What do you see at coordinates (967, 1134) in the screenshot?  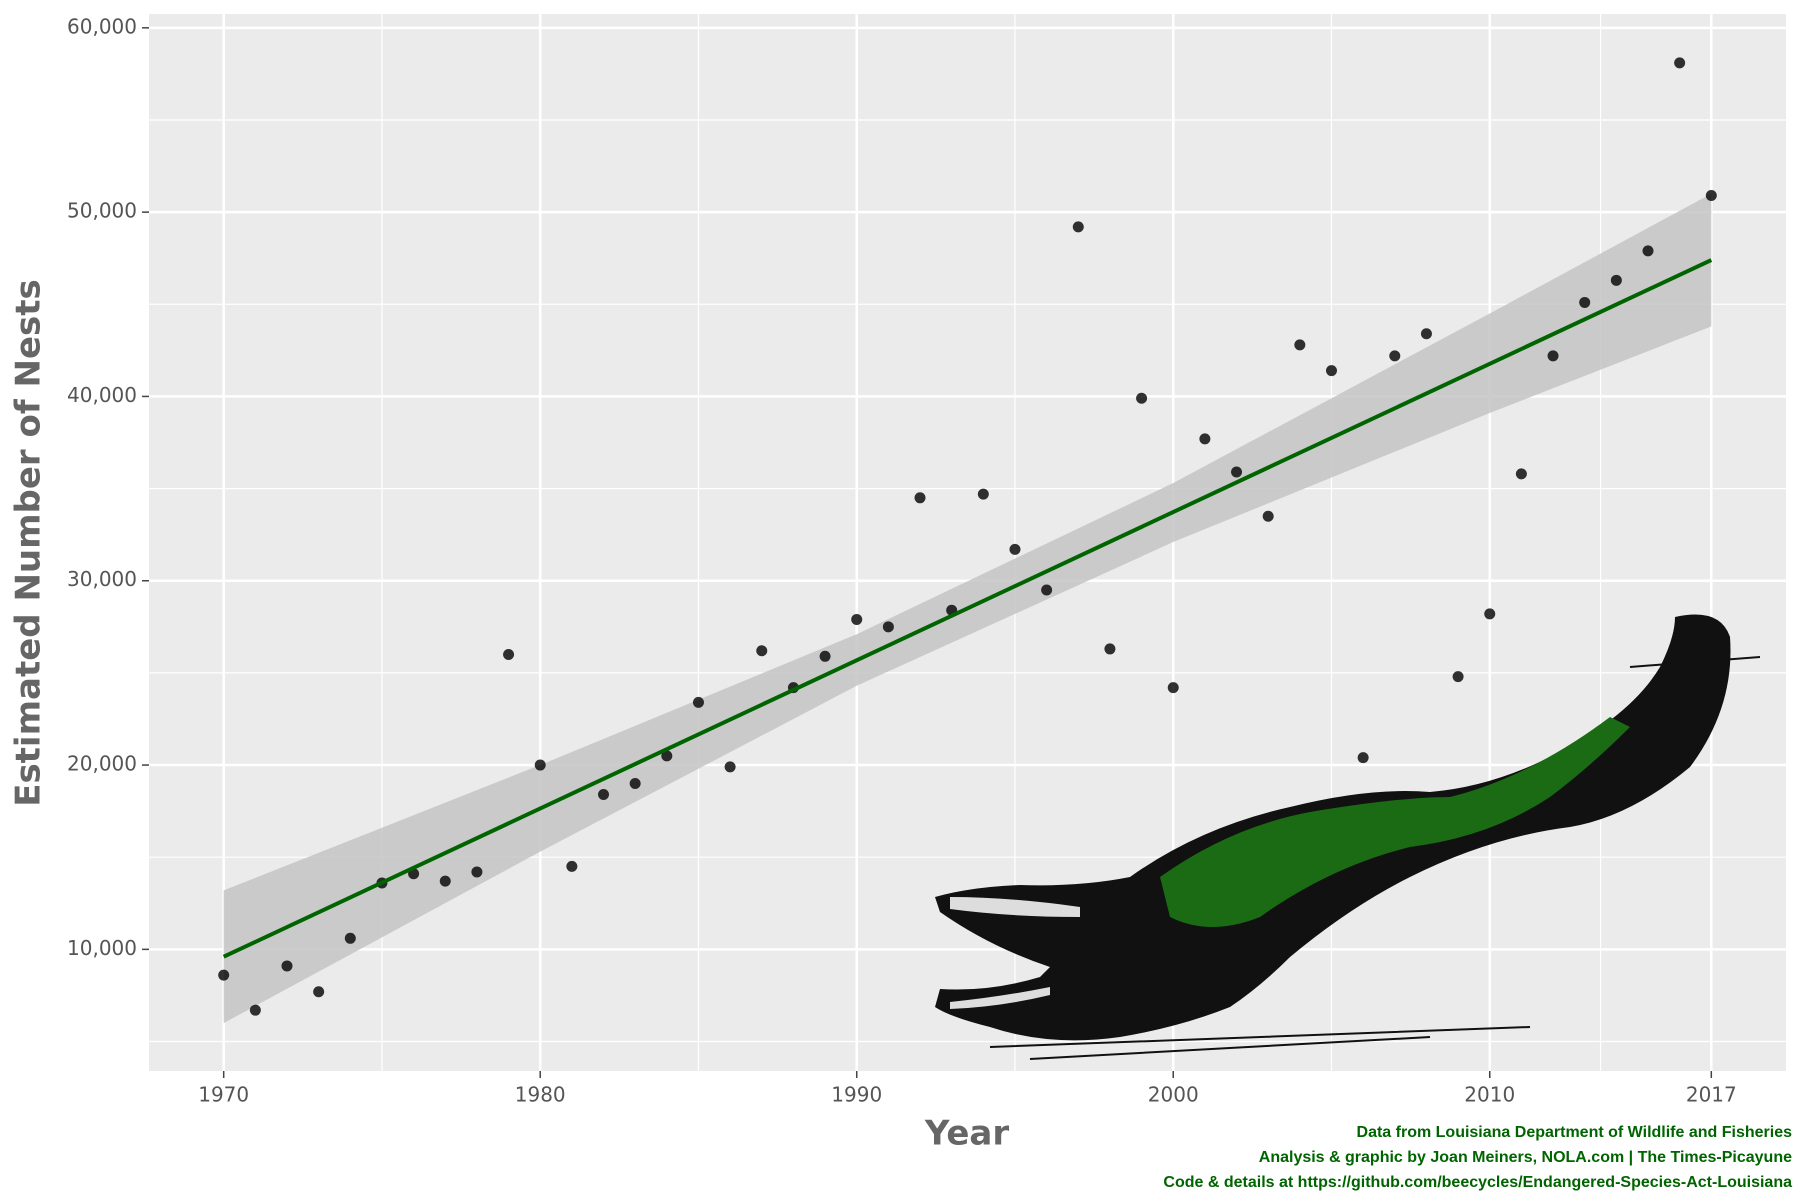 I see `x-axis-title: Year` at bounding box center [967, 1134].